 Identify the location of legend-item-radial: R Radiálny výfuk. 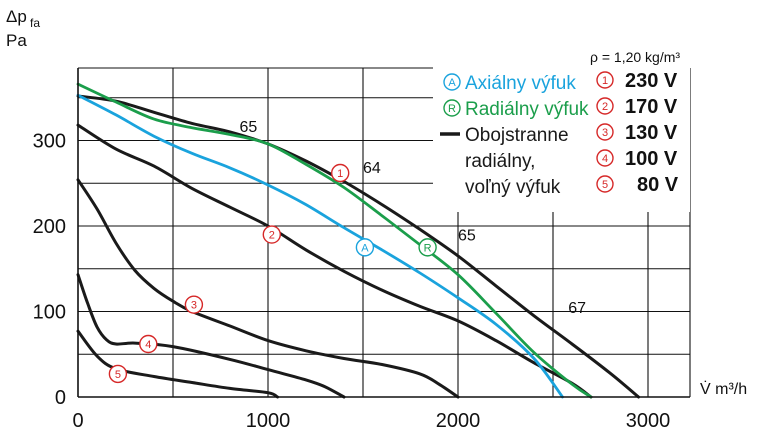
(516, 109).